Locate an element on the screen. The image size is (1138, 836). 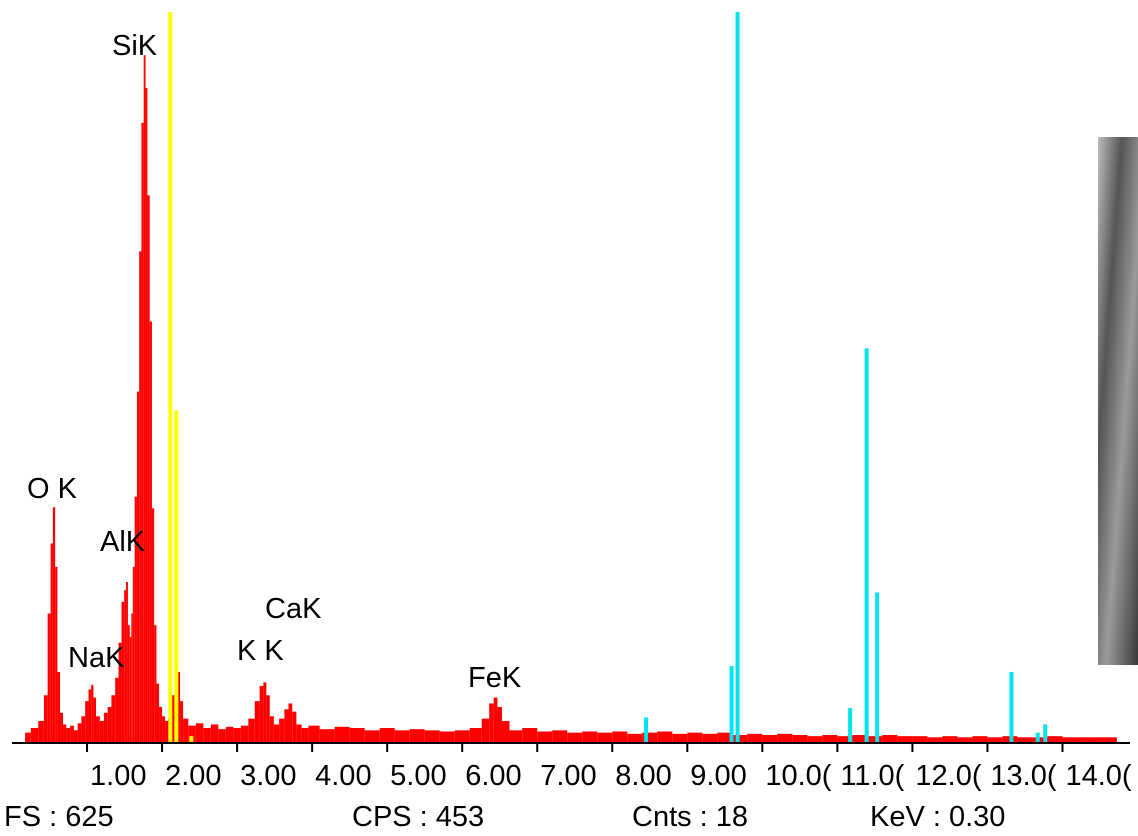
x-tick-label: 8.00 is located at coordinates (643, 776).